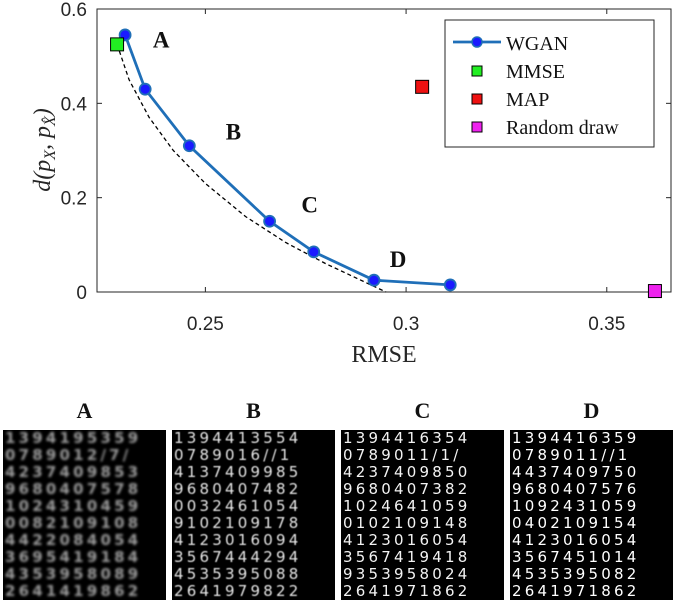  I want to click on y-tick-label: 0.6, so click(74, 10).